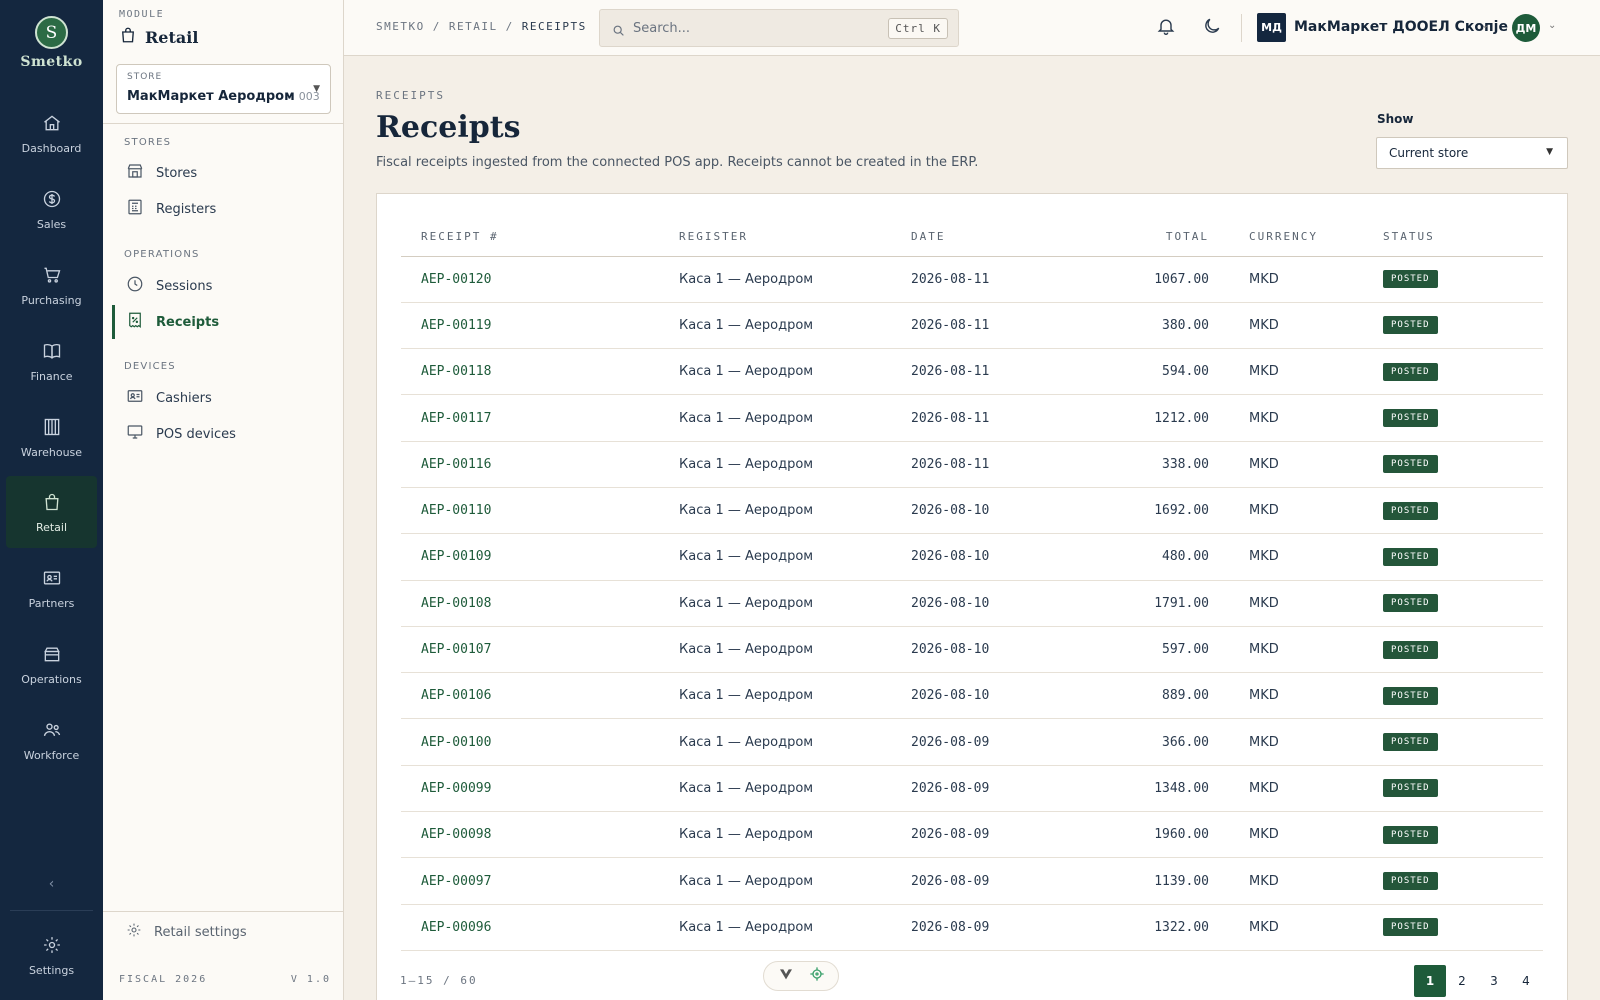  I want to click on rail-item-retail: Retail, so click(51, 512).